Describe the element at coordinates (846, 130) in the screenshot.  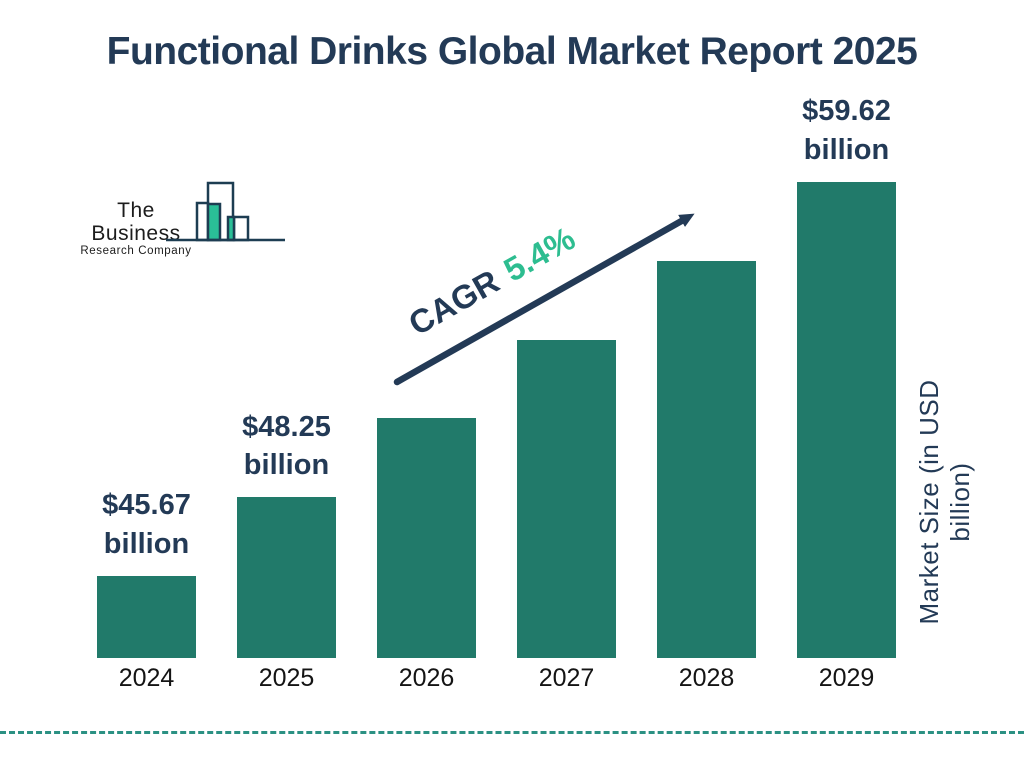
I see `bar-value-label-2029: $59.62 billion` at that location.